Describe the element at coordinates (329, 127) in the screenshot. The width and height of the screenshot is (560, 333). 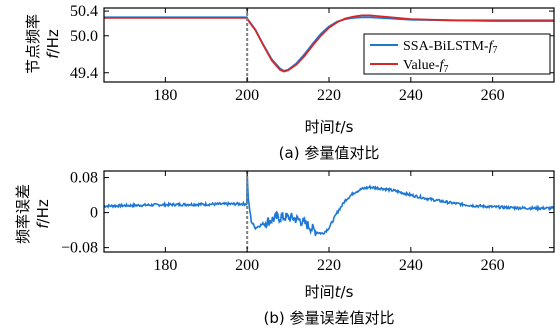
I see `panel-a-xlabel: 时间t/s` at that location.